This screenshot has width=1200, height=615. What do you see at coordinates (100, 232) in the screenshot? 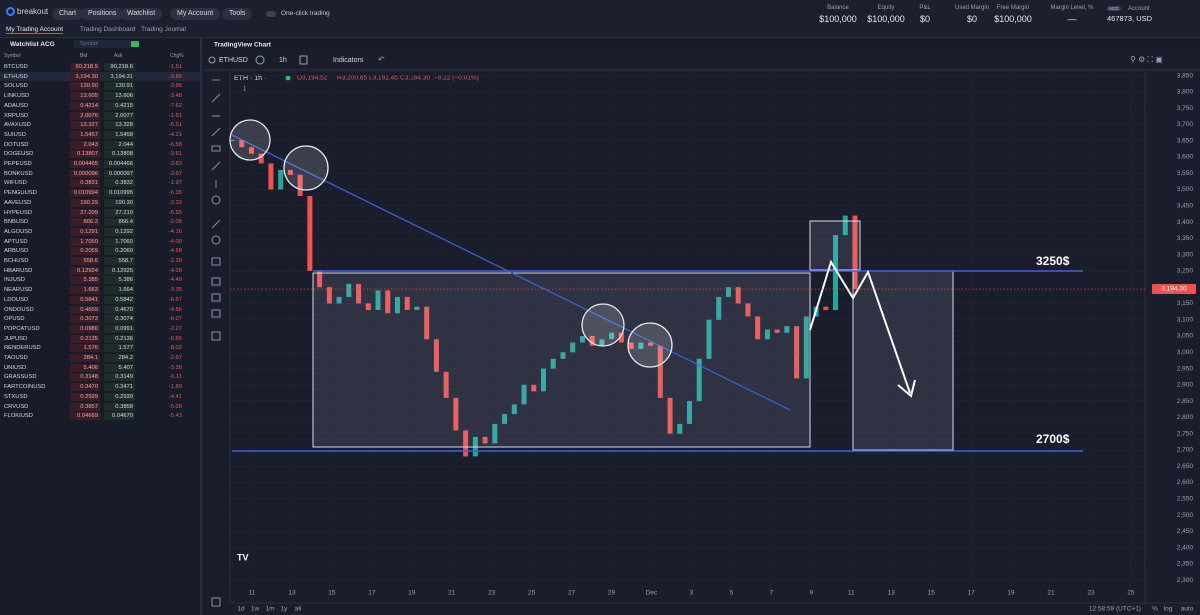
I see `watchlist-row: ALGOUSD 0.1291 0.1292 -4.16` at bounding box center [100, 232].